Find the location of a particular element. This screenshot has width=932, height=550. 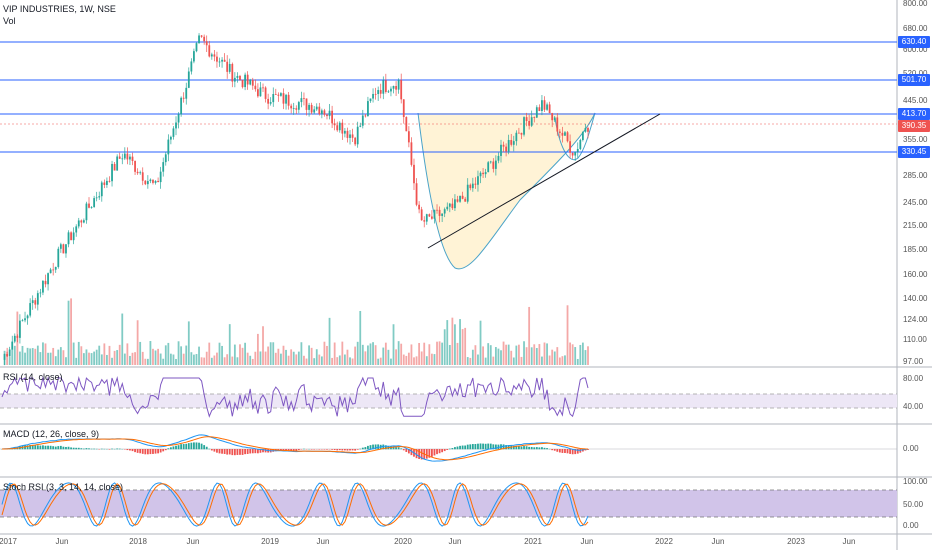

rsi-label: RSI (14, close) is located at coordinates (33, 377).